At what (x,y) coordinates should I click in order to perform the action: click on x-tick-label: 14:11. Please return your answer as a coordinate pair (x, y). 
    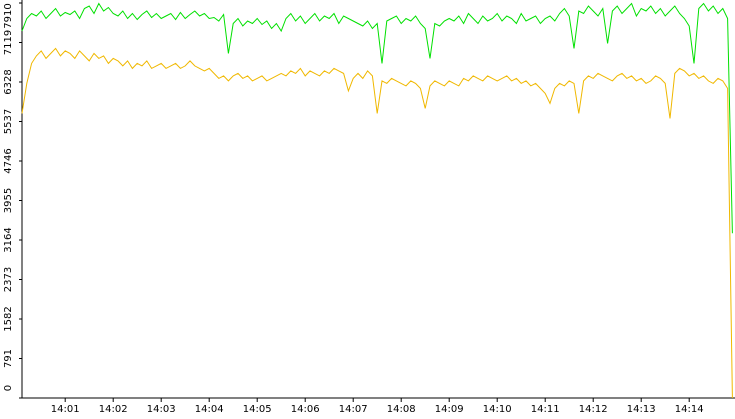
    Looking at the image, I should click on (545, 409).